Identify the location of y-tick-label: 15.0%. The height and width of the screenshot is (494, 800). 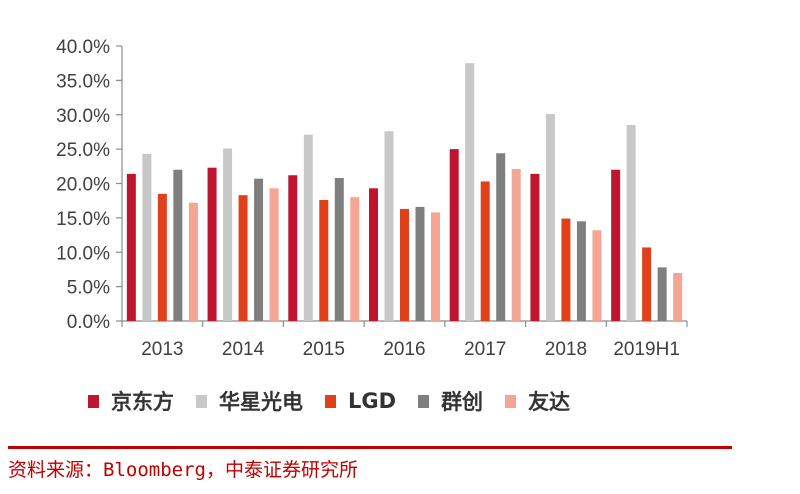
(83, 219).